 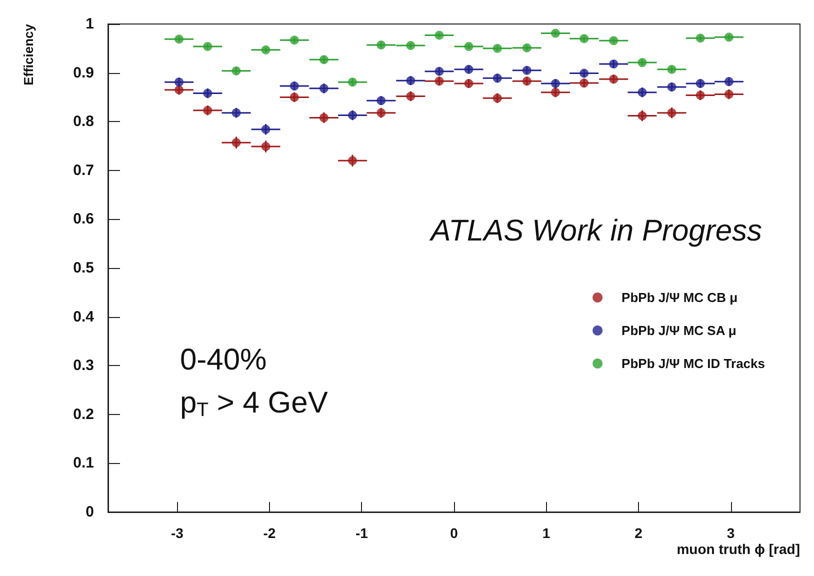 I want to click on x-tick-label: 1, so click(x=546, y=533).